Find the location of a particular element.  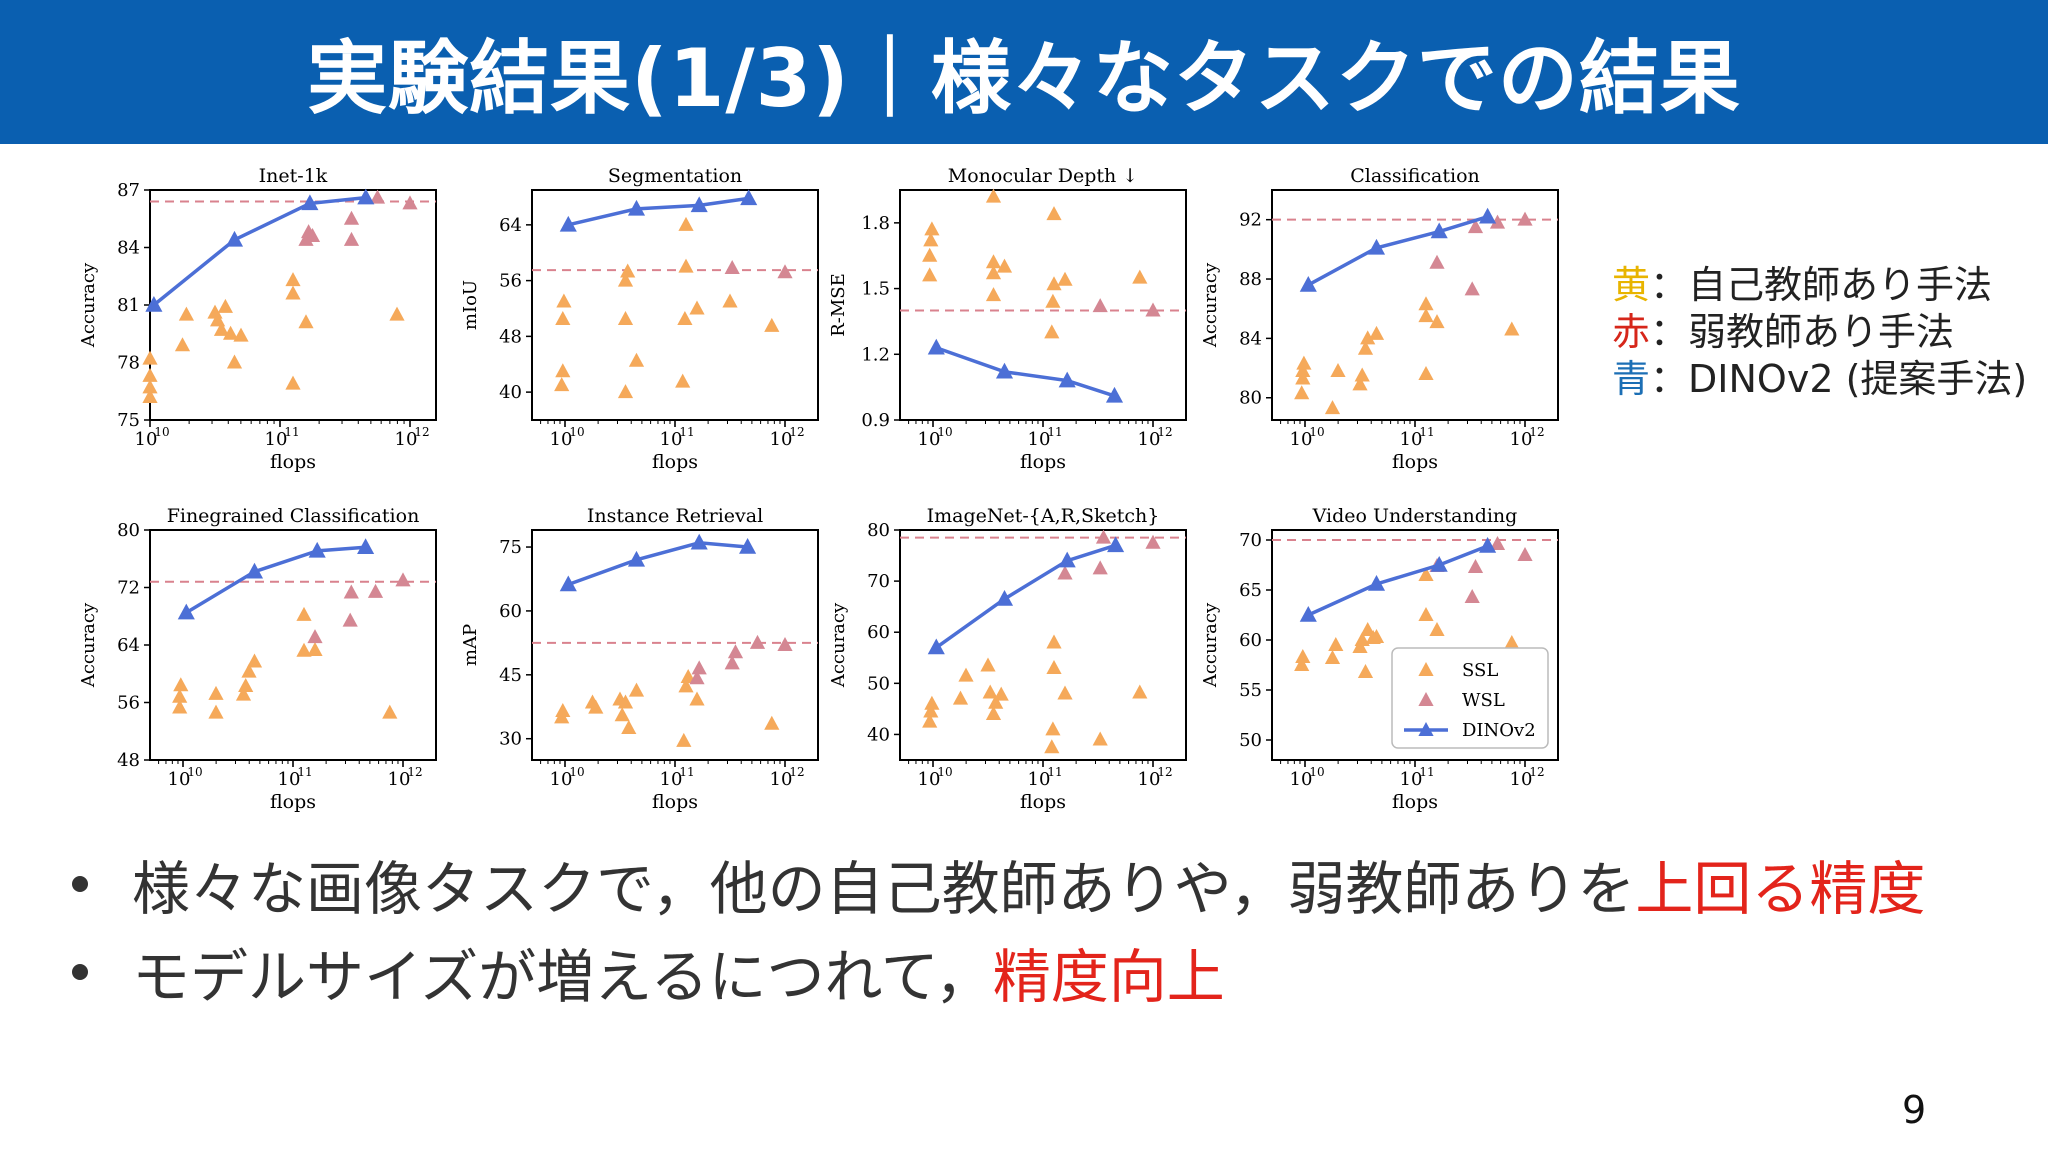

legend-row-dino: 青：DINOv2 (提案手法) is located at coordinates (1819, 379).